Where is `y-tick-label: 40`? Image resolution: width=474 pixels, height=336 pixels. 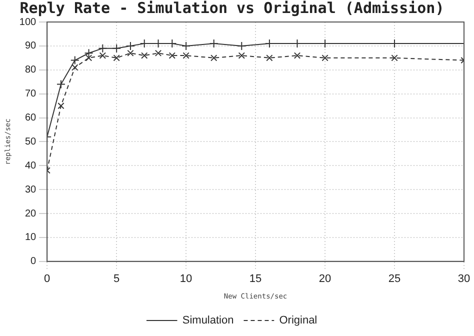
y-tick-label: 40 is located at coordinates (30, 166).